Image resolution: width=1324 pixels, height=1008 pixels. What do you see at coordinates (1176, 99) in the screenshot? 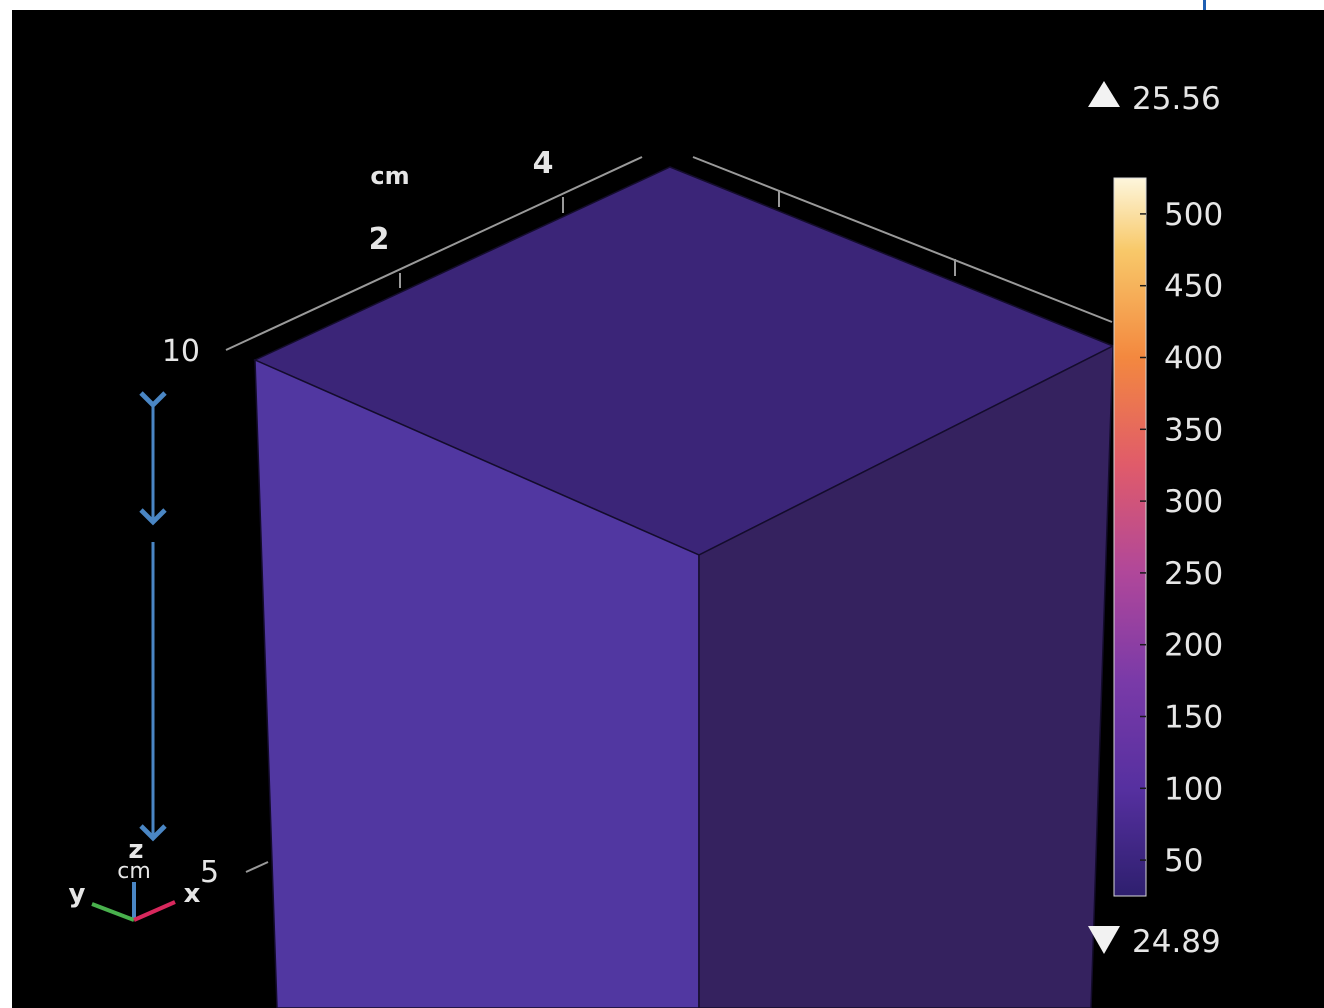
I see `legend-max-label: 25.56` at bounding box center [1176, 99].